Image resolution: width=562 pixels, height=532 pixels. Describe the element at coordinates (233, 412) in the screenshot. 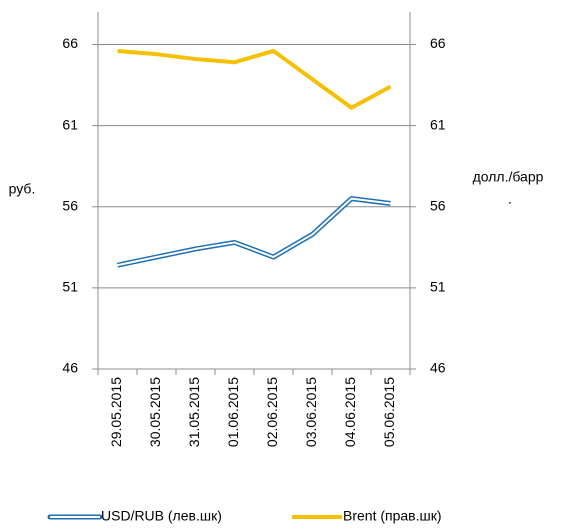

I see `x-tick-label: 01.06.2015` at that location.